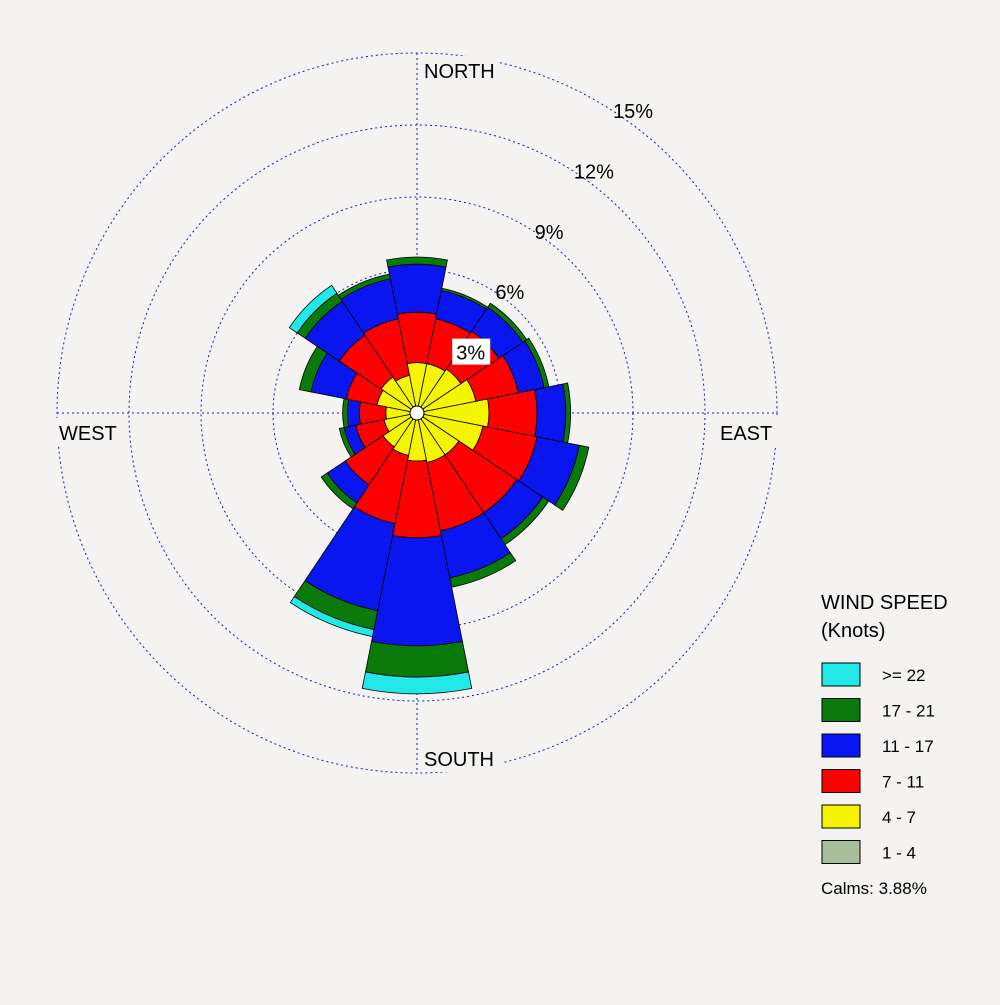 This screenshot has width=1000, height=1005. What do you see at coordinates (594, 172) in the screenshot?
I see `ring-label-12pct: 12%` at bounding box center [594, 172].